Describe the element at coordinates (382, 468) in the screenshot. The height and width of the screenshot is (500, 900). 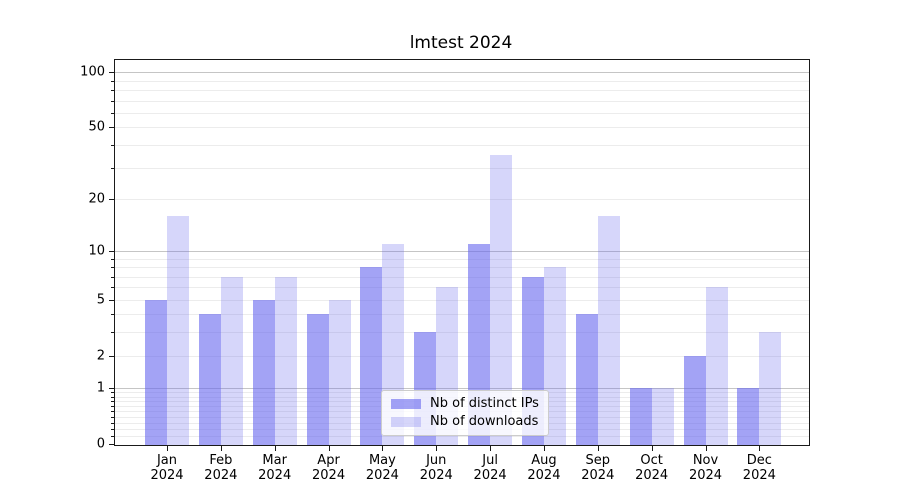
I see `x-tick-label-may-2024: May 2024` at that location.